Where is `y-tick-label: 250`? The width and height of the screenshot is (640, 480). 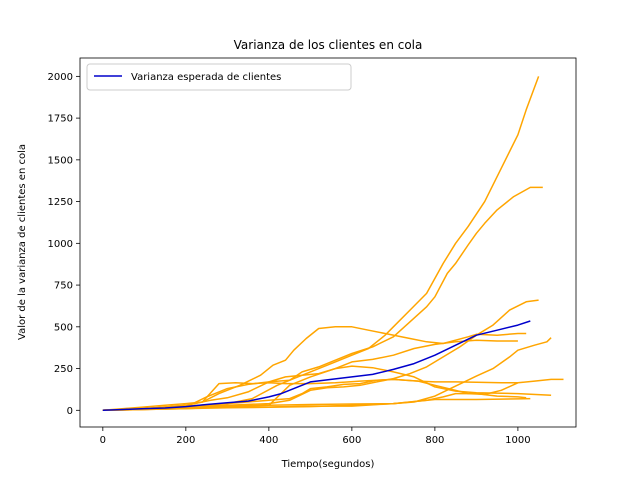
y-tick-label: 250 is located at coordinates (63, 369).